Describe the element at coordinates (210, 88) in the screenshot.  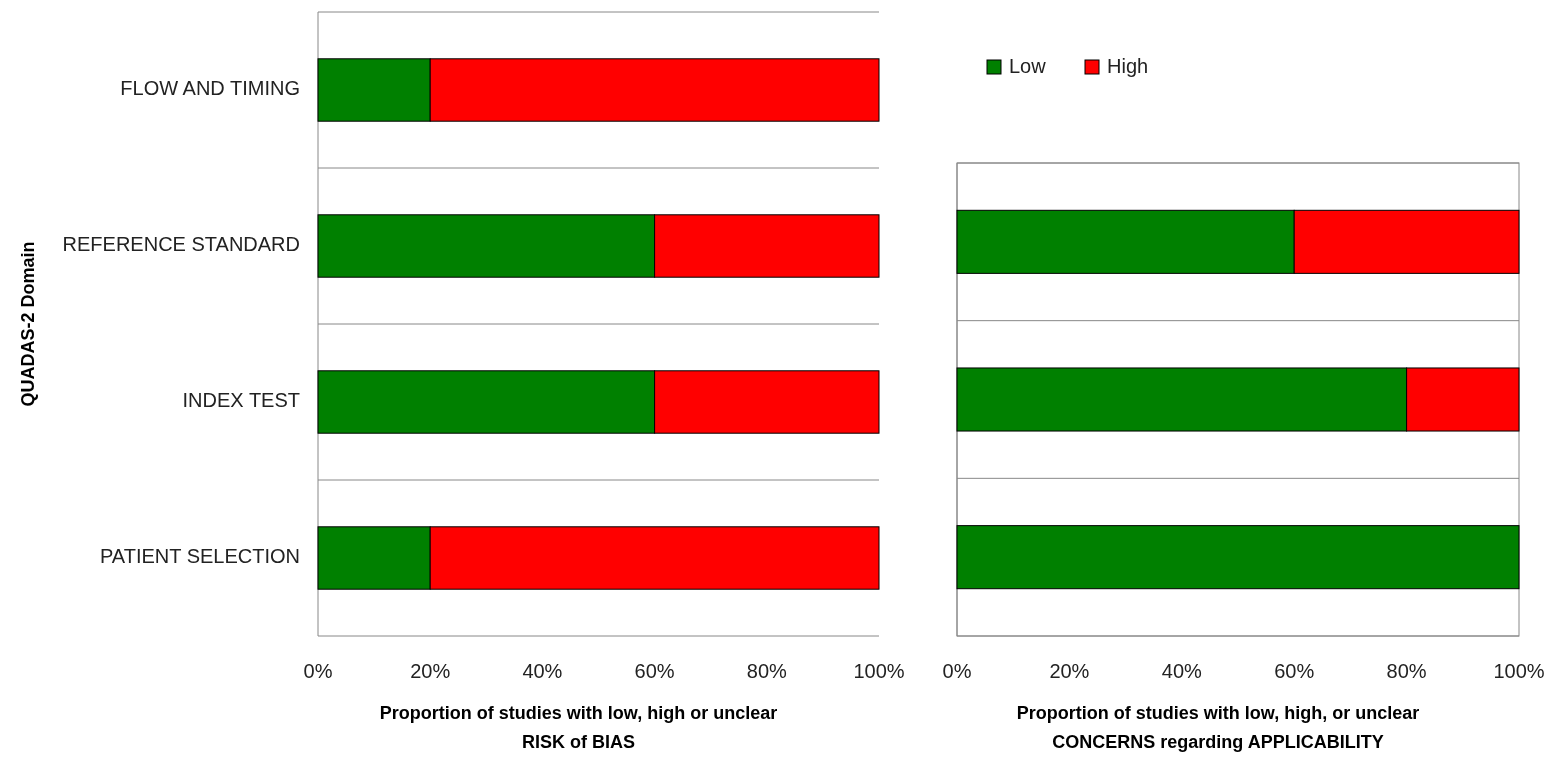
I see `y-tick-label: FLOW AND TIMING` at that location.